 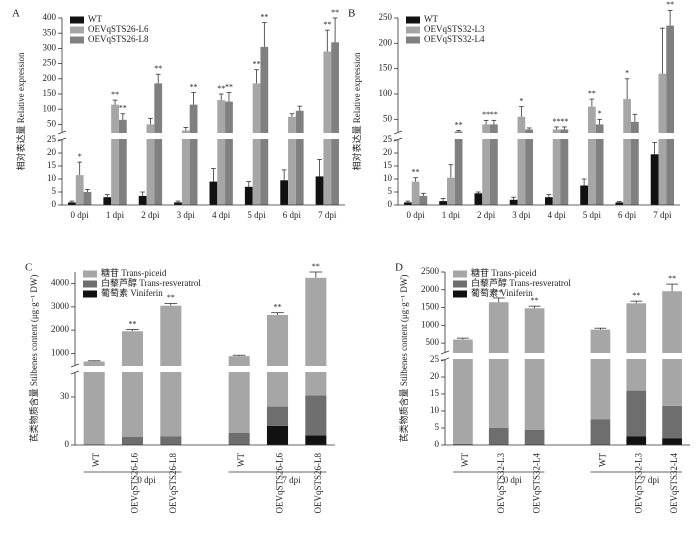 I want to click on x-tick-label: OEVqSTS32-L3, so click(x=638, y=483).